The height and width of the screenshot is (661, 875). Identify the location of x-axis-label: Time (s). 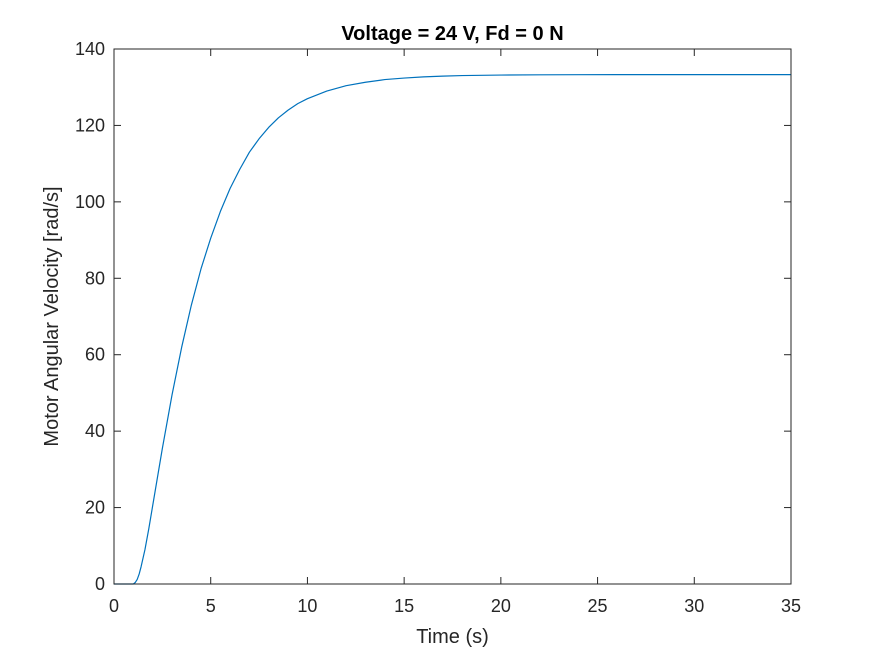
(452, 637).